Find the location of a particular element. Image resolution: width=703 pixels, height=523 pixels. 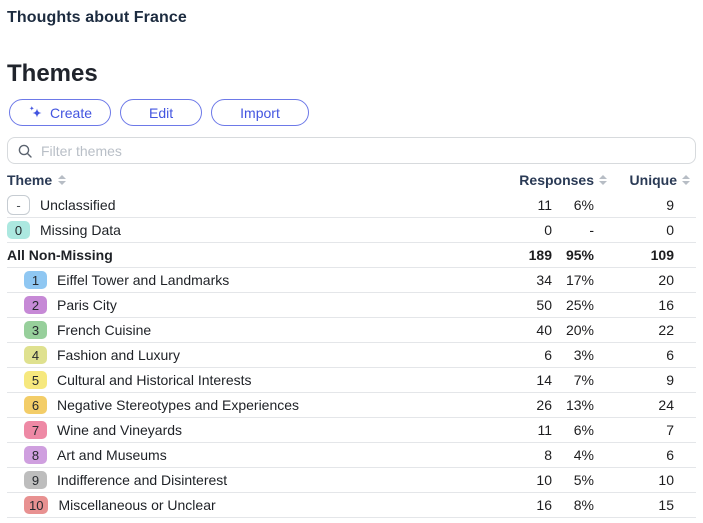

table-row: 1 Eiffel Tower and Landmarks 34 17% 20 is located at coordinates (351, 280).